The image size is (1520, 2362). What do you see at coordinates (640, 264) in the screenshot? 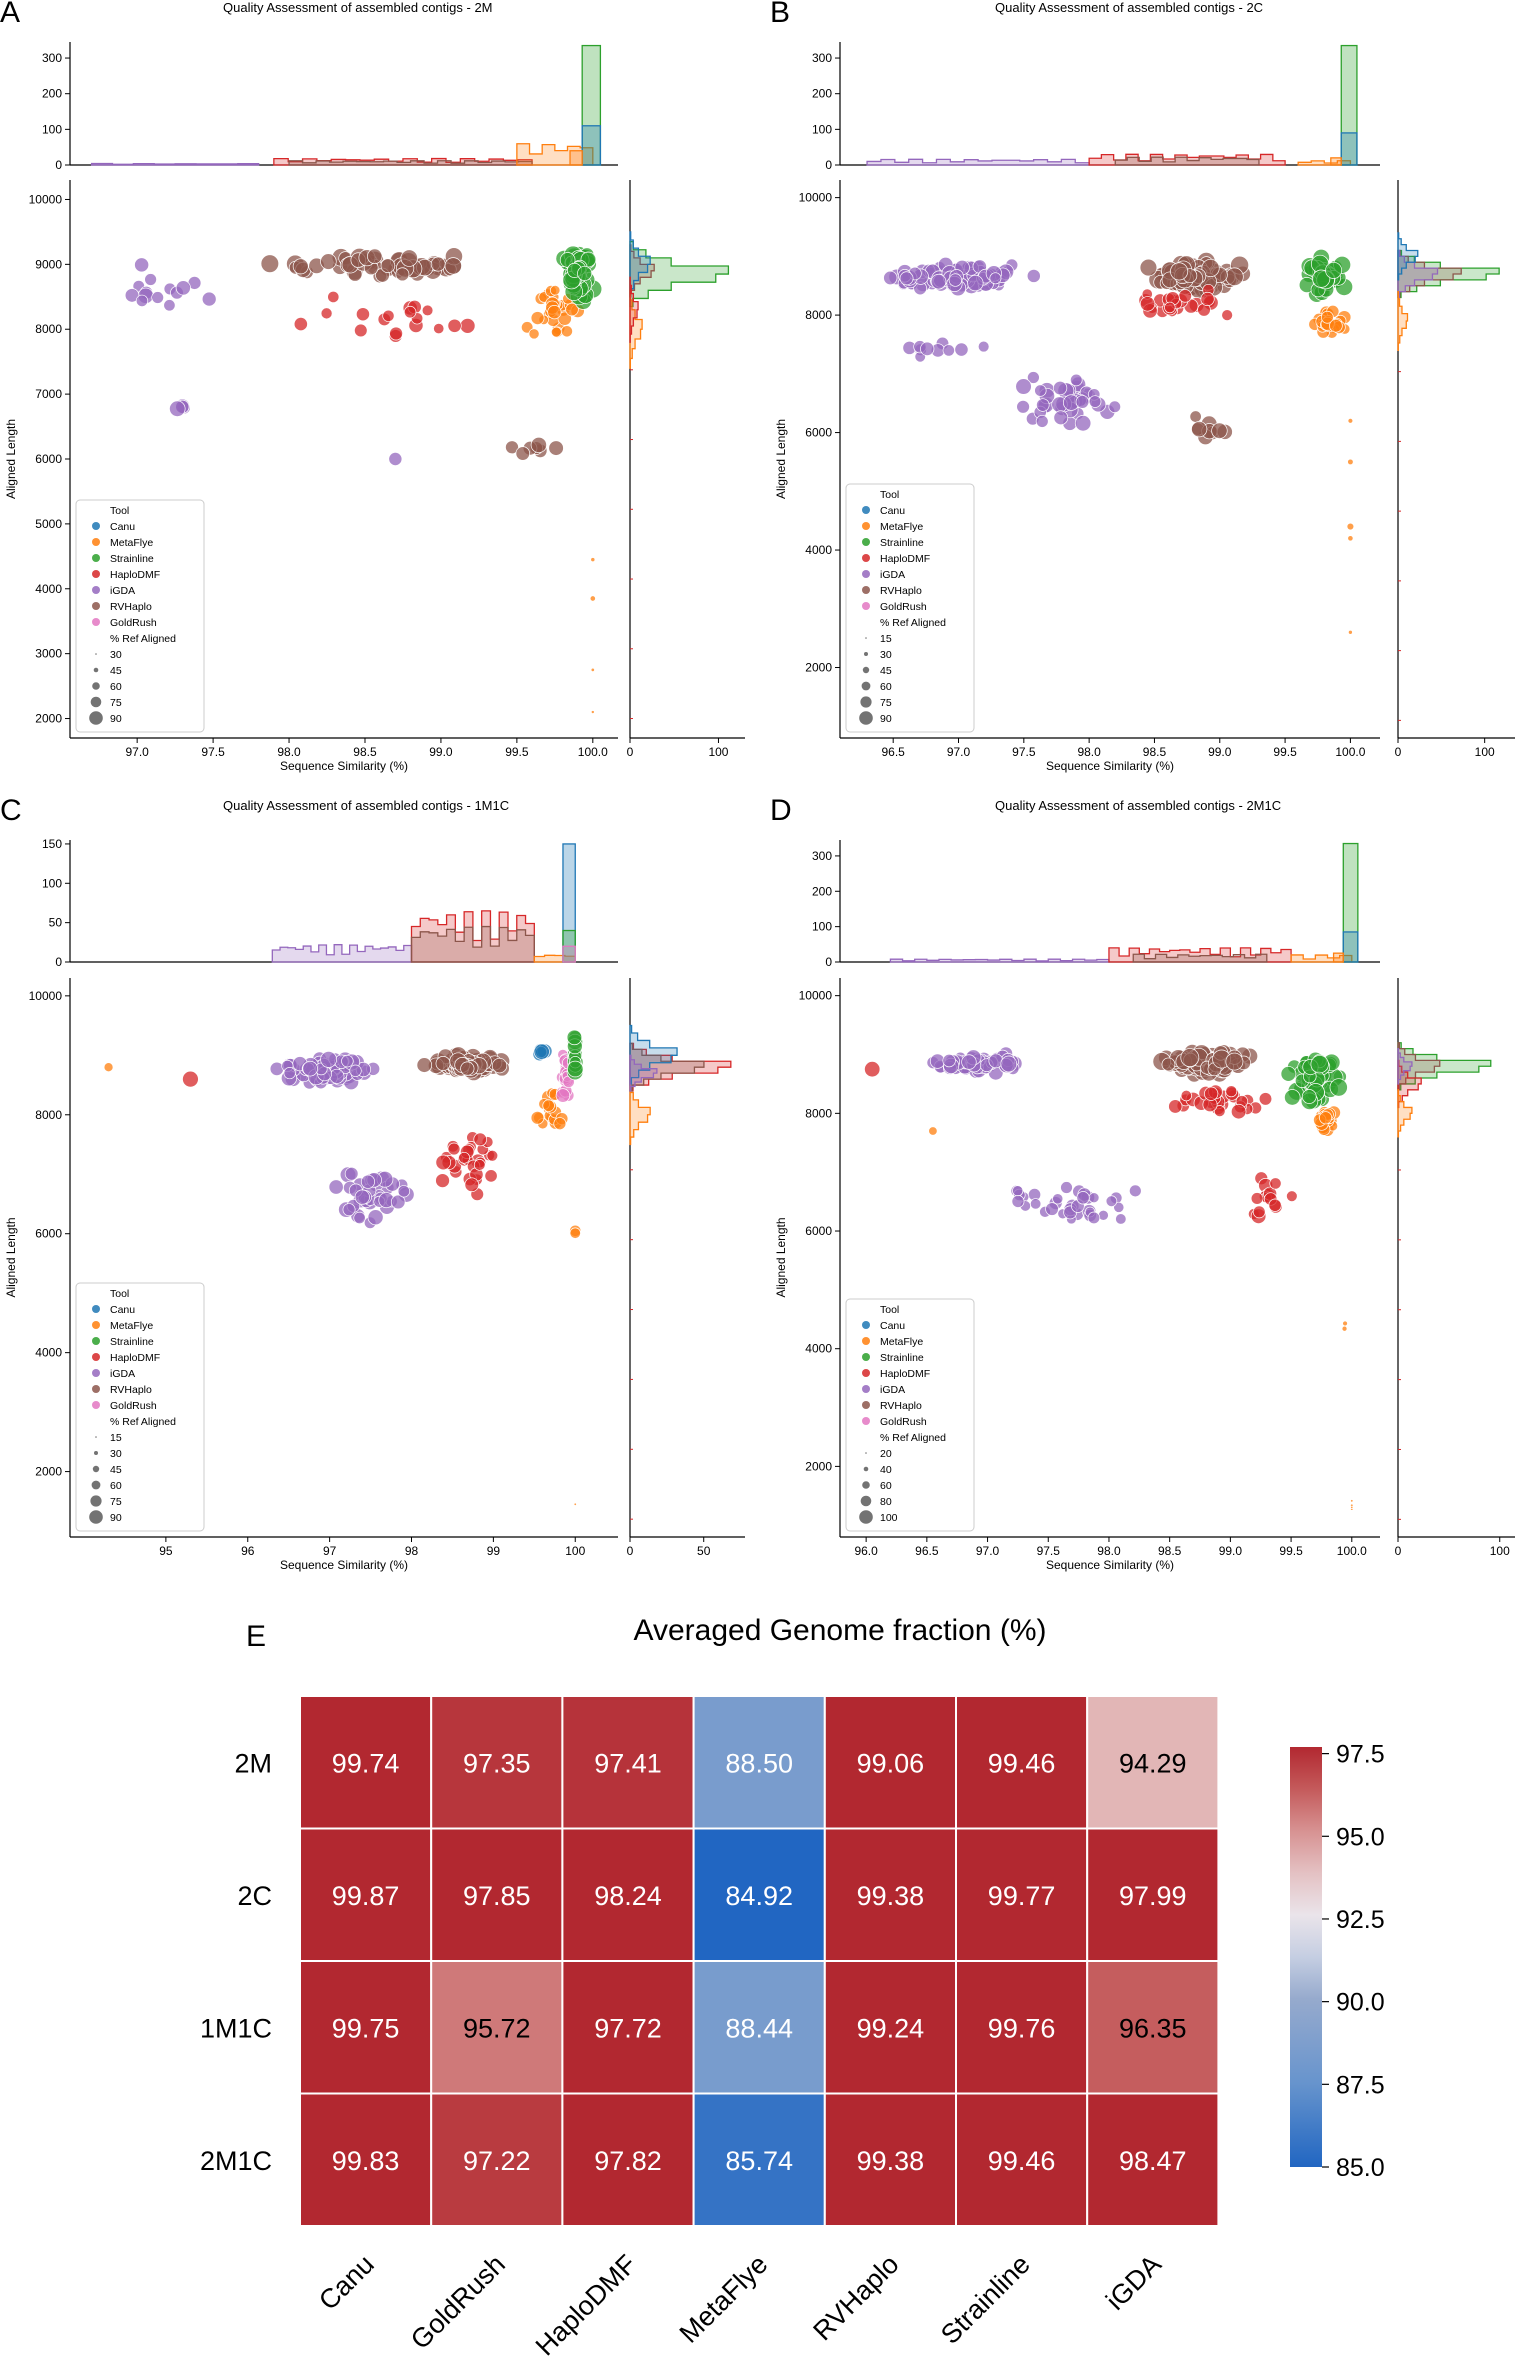
I see `right-hist-canu` at bounding box center [640, 264].